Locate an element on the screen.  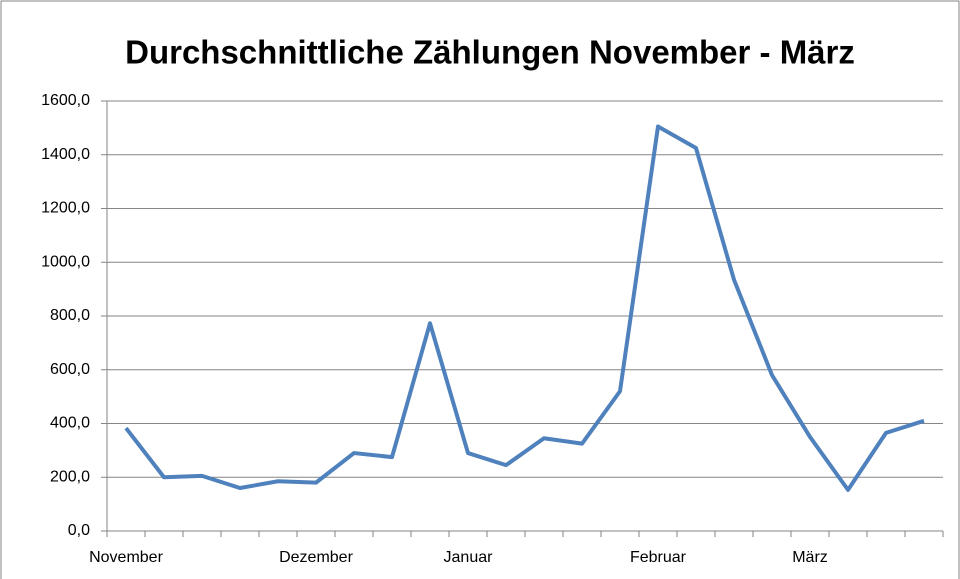
x-tick-label: Januar is located at coordinates (469, 557).